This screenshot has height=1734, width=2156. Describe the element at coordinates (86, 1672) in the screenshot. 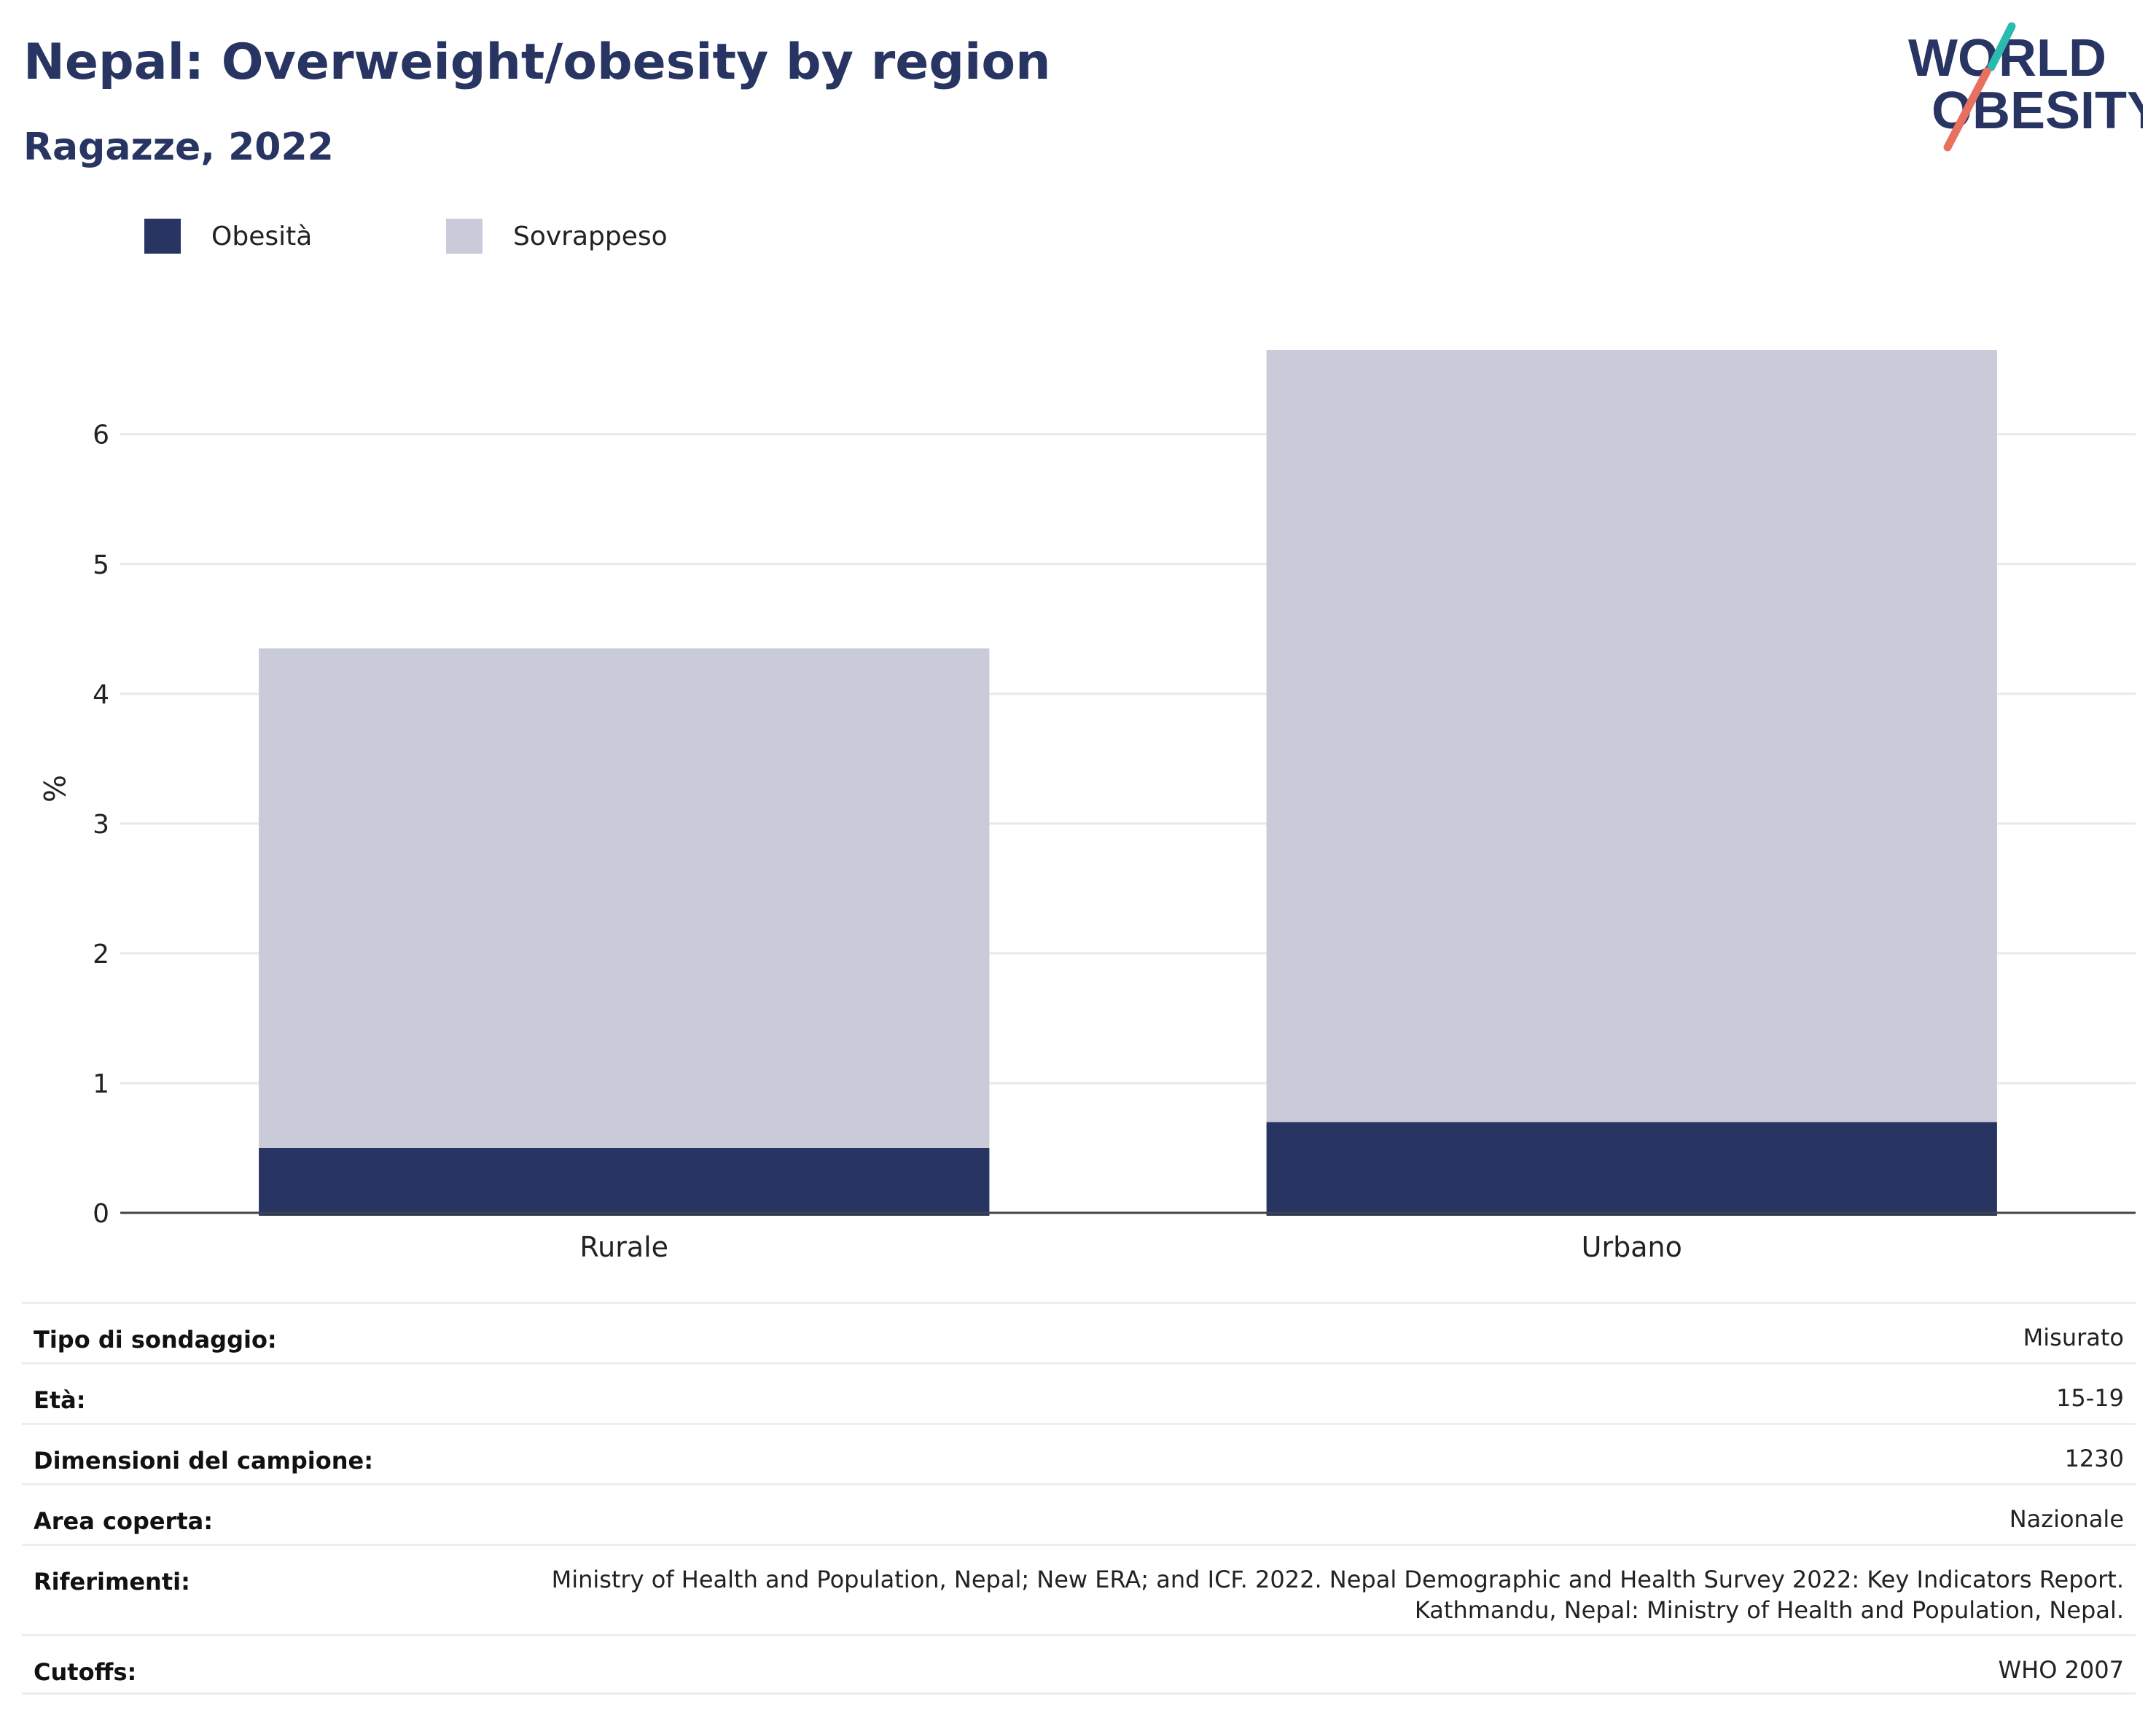

I see `info-label: Cutoffs:` at that location.